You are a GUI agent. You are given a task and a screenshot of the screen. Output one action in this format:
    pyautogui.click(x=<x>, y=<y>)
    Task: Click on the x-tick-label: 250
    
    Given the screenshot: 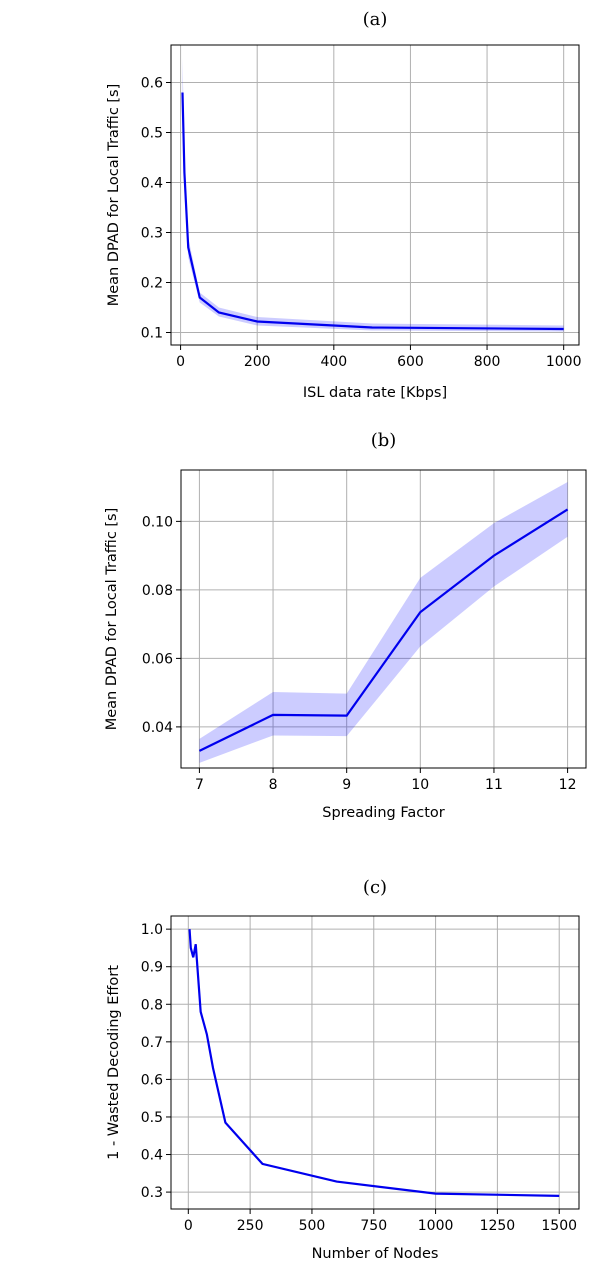 What is the action you would take?
    pyautogui.click(x=250, y=1226)
    